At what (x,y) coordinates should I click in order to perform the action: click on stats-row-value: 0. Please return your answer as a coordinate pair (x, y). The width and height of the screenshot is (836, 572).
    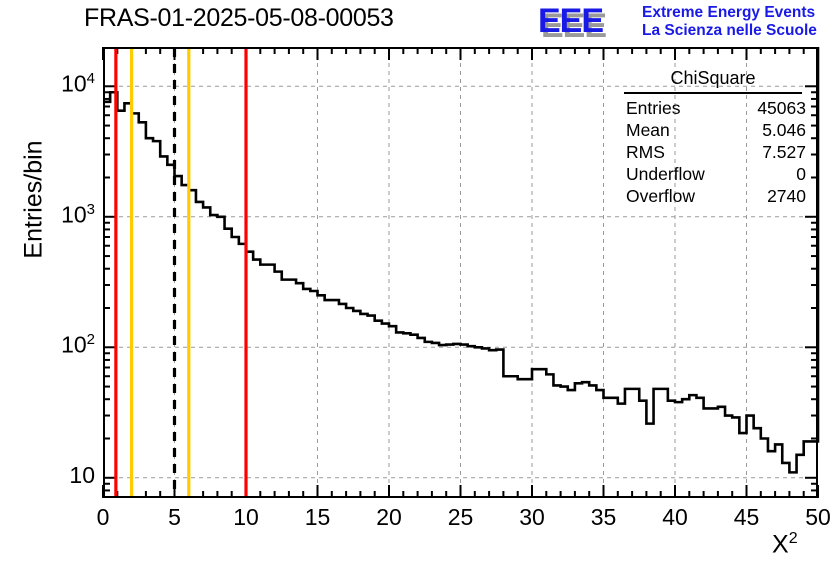
    Looking at the image, I should click on (801, 174).